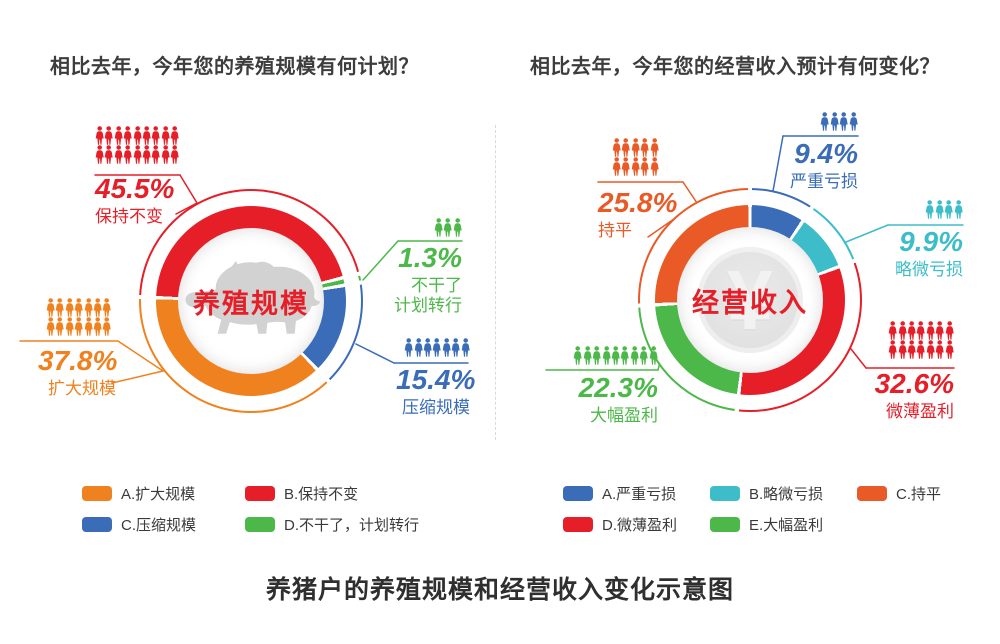 The height and width of the screenshot is (644, 1000). I want to click on stat-name: 严重亏损, so click(824, 182).